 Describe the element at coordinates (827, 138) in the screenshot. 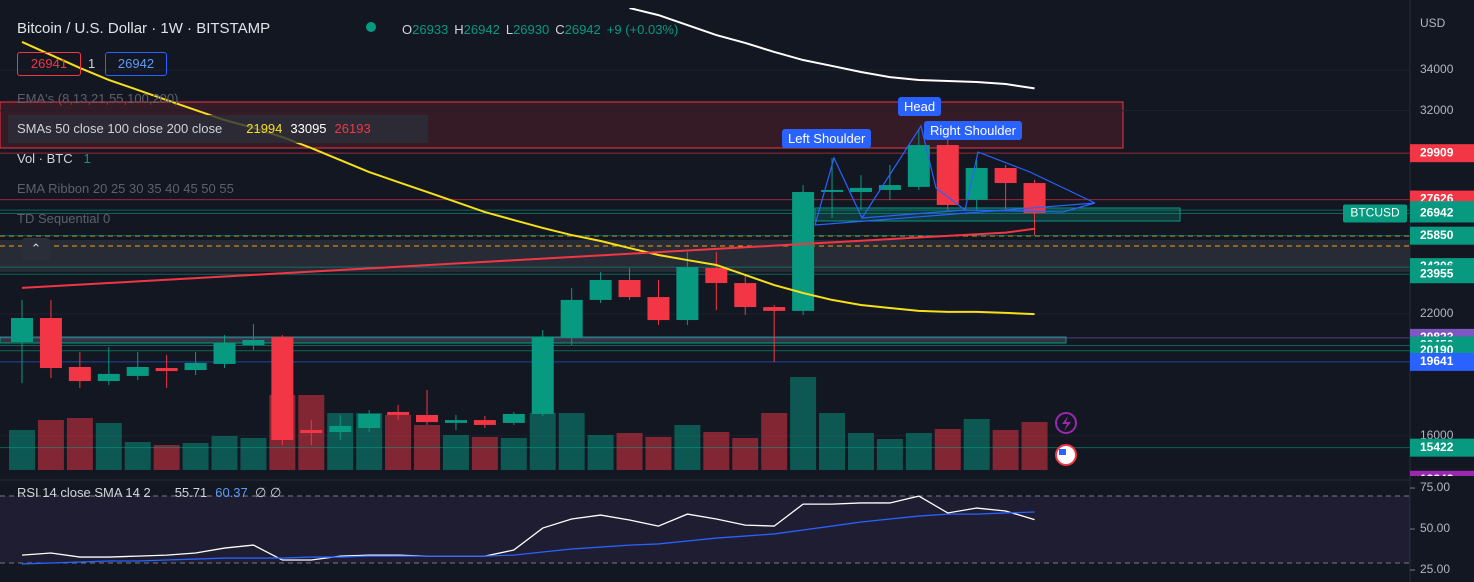

I see `annotation: Left Shoulder` at that location.